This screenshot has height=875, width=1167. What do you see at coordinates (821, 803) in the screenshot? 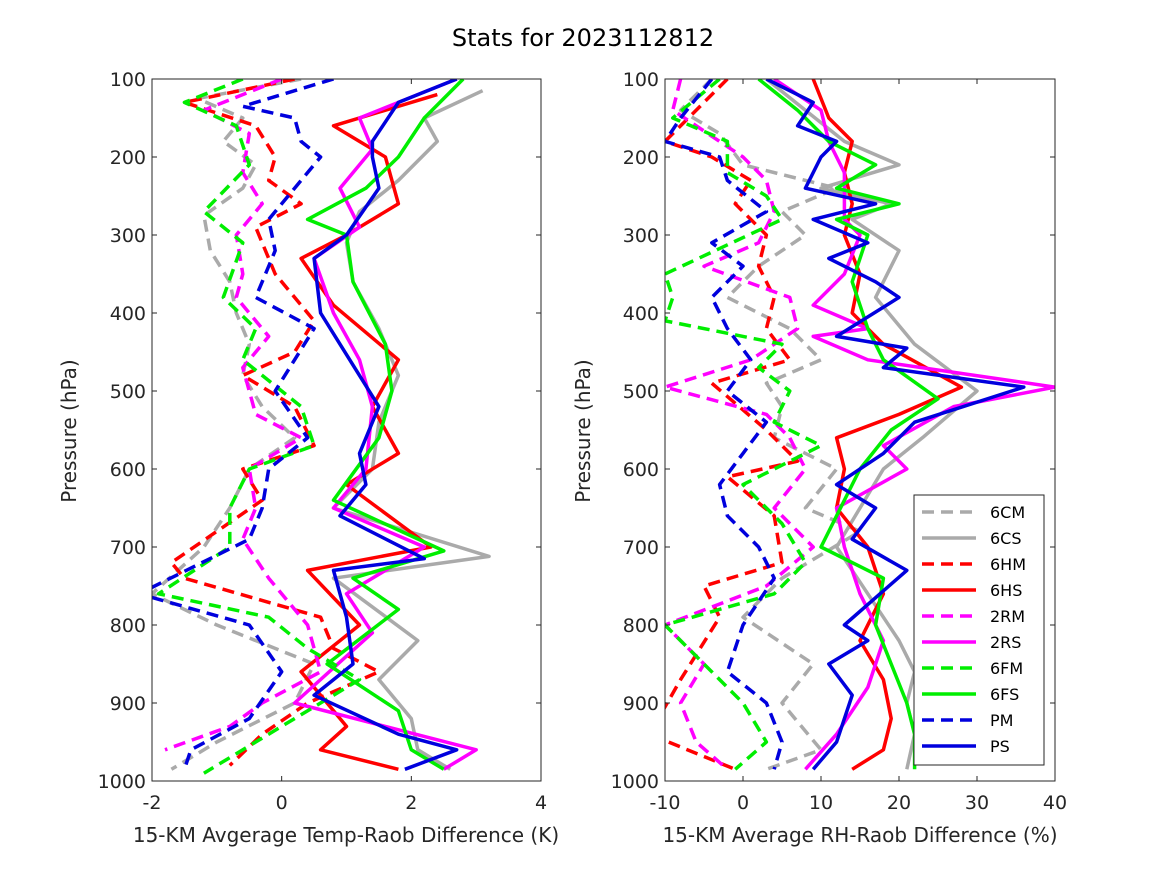
I see `x-tick-label: 10` at bounding box center [821, 803].